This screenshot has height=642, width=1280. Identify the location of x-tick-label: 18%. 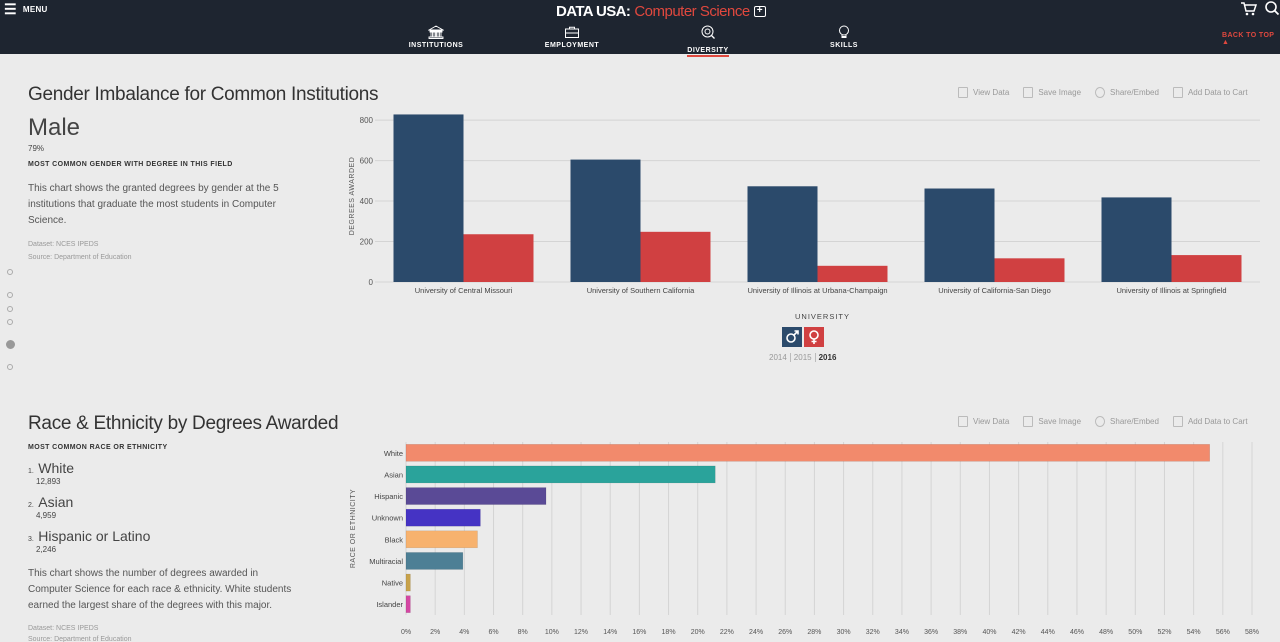
(669, 632).